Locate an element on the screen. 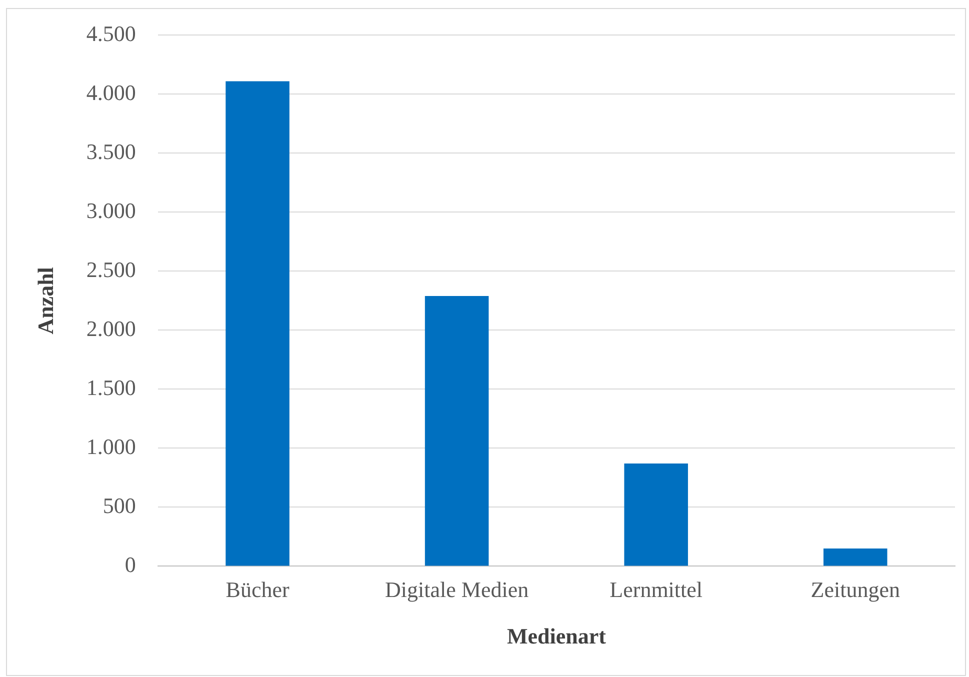  y-tick-label: 2.000 is located at coordinates (111, 328).